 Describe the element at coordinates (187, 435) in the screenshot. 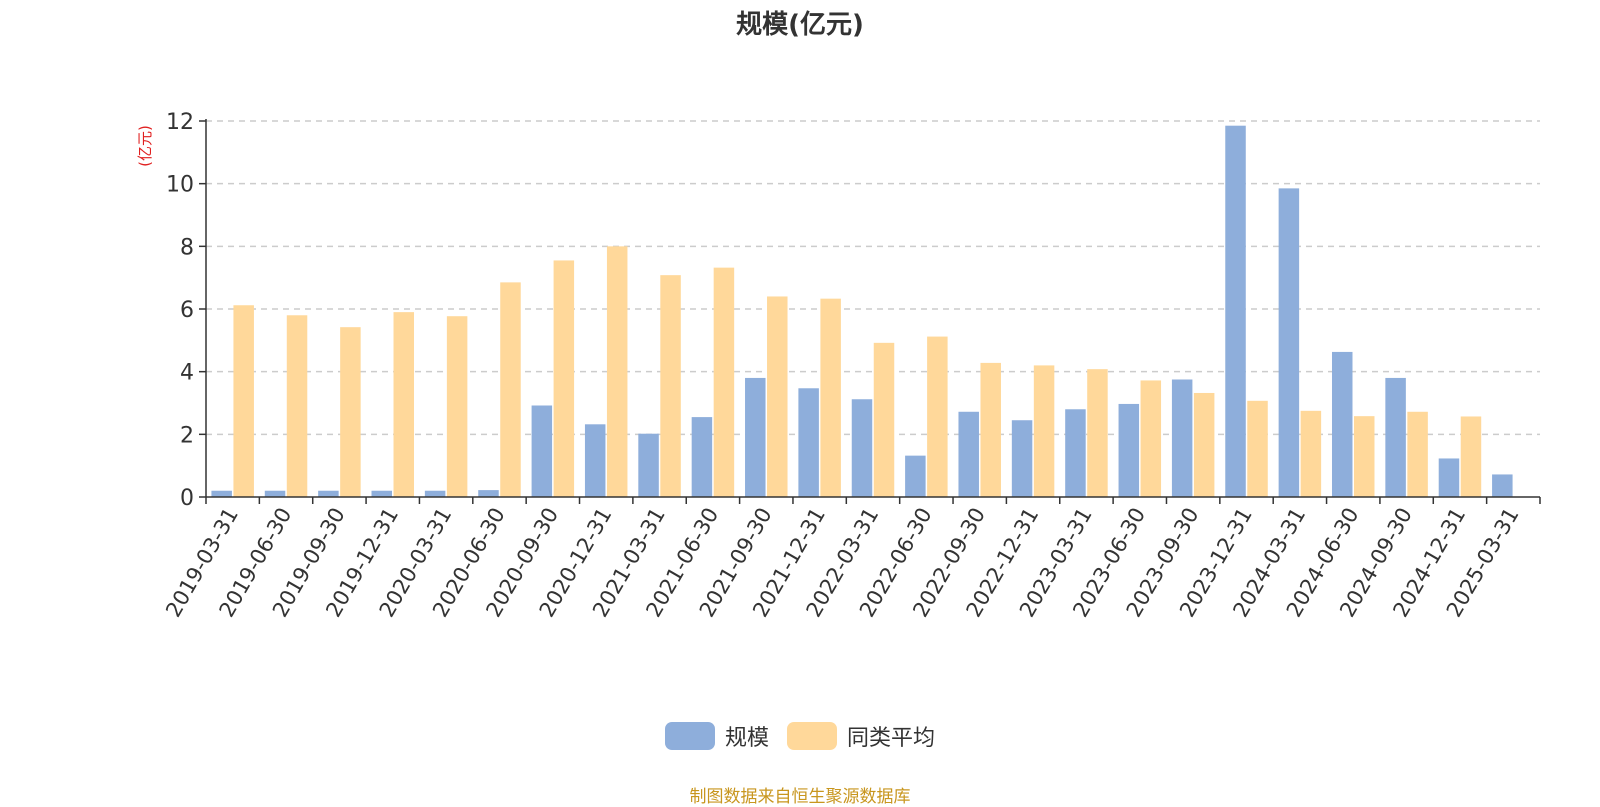

I see `y-tick-label: 2` at that location.